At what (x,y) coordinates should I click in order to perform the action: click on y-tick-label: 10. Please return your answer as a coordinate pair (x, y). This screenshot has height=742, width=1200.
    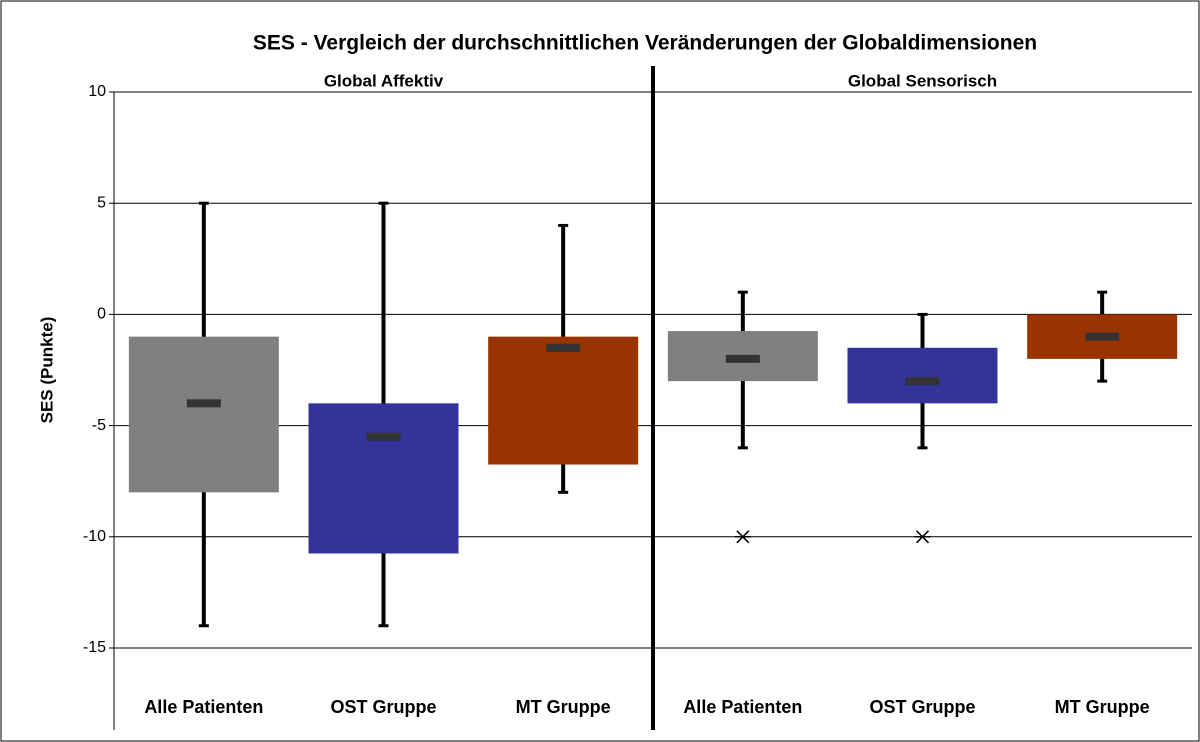
    Looking at the image, I should click on (97, 91).